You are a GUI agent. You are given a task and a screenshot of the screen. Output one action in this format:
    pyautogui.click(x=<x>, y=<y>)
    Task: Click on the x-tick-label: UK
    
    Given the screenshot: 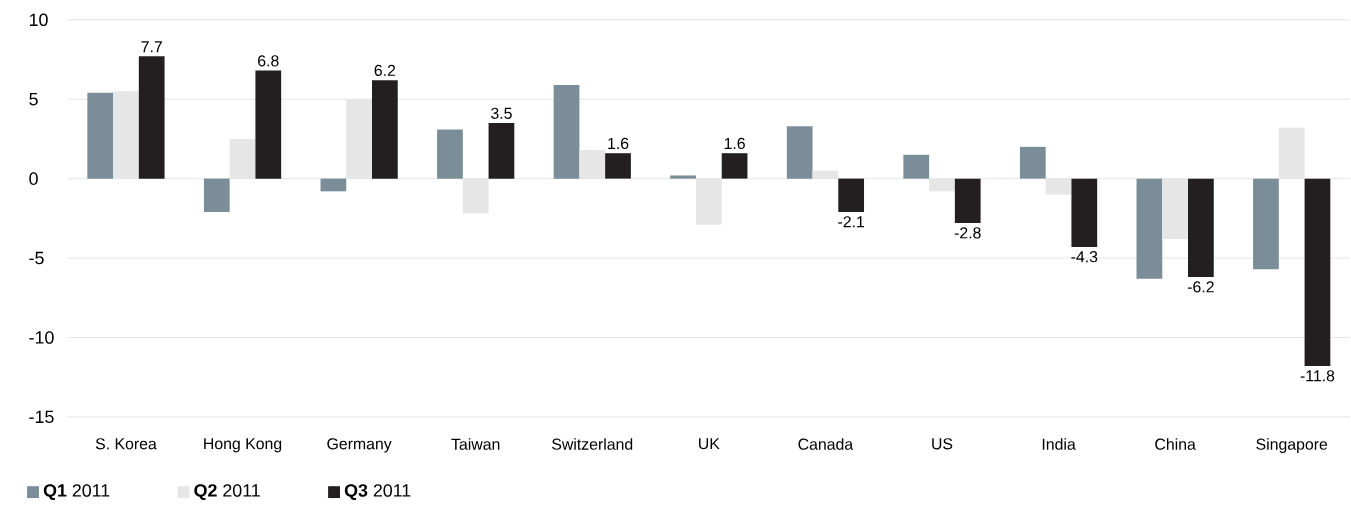 What is the action you would take?
    pyautogui.click(x=709, y=444)
    